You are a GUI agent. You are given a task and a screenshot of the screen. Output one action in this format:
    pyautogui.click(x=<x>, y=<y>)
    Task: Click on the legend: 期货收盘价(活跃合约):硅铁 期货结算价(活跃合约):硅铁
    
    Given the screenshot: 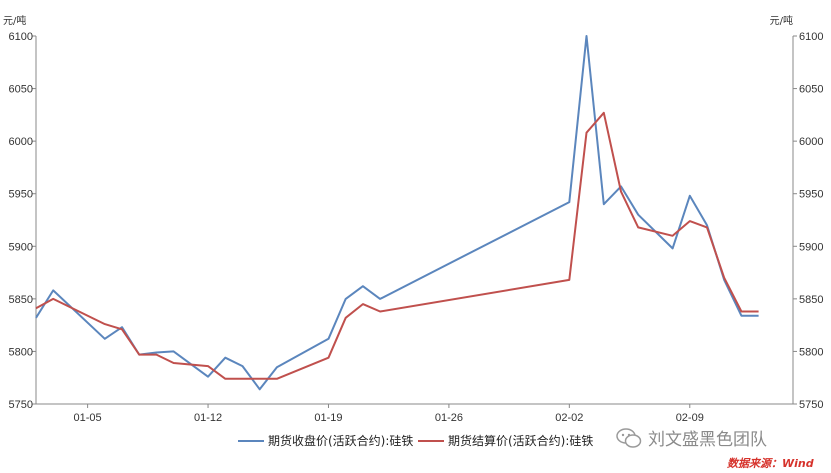 What is the action you would take?
    pyautogui.click(x=415, y=440)
    